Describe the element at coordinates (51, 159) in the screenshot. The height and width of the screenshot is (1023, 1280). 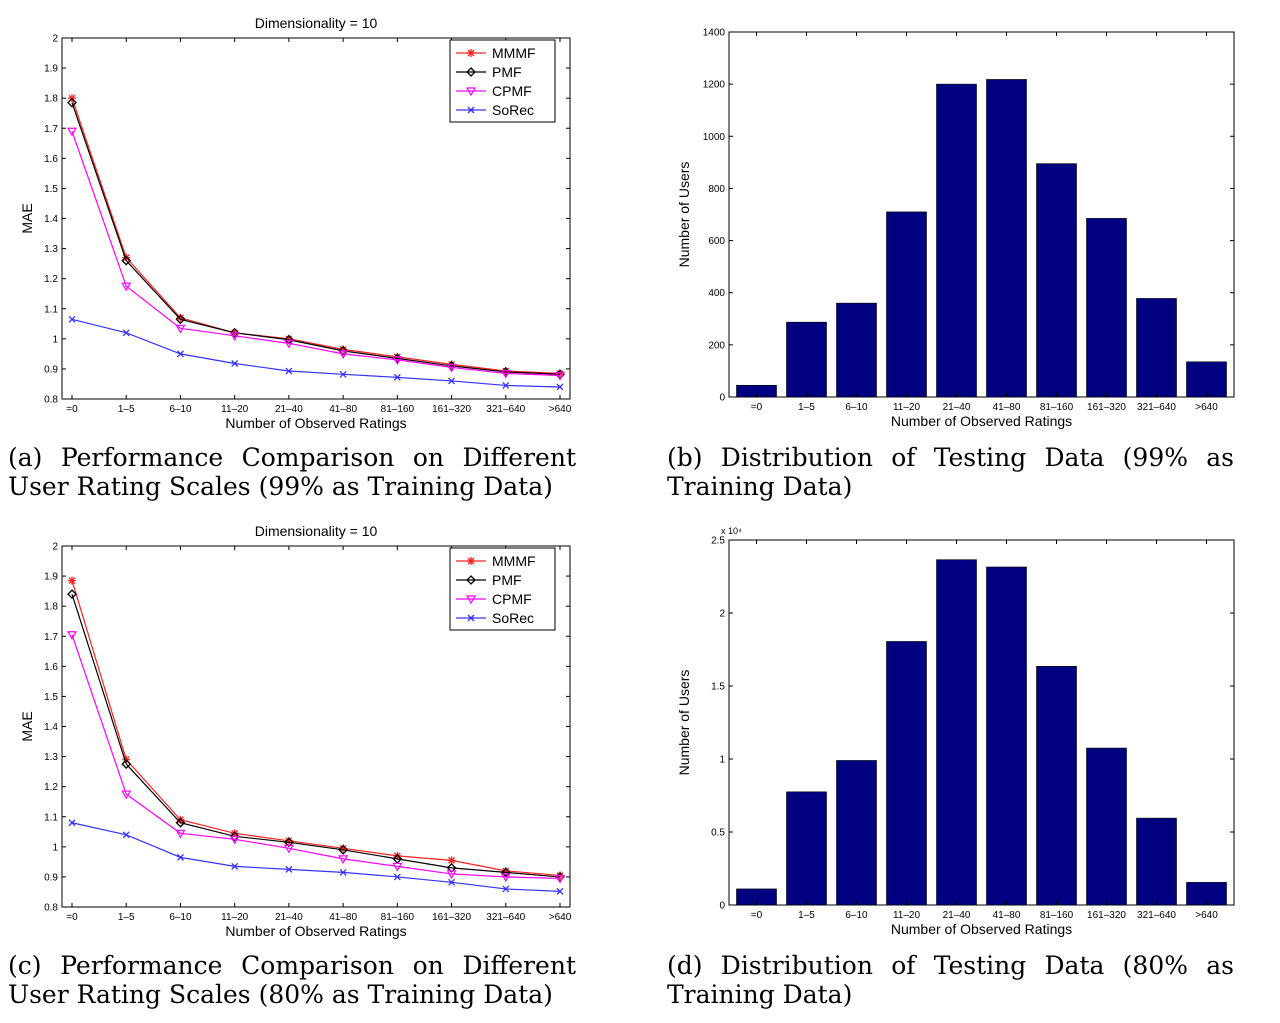
I see `y-tick-label: 1.6` at that location.